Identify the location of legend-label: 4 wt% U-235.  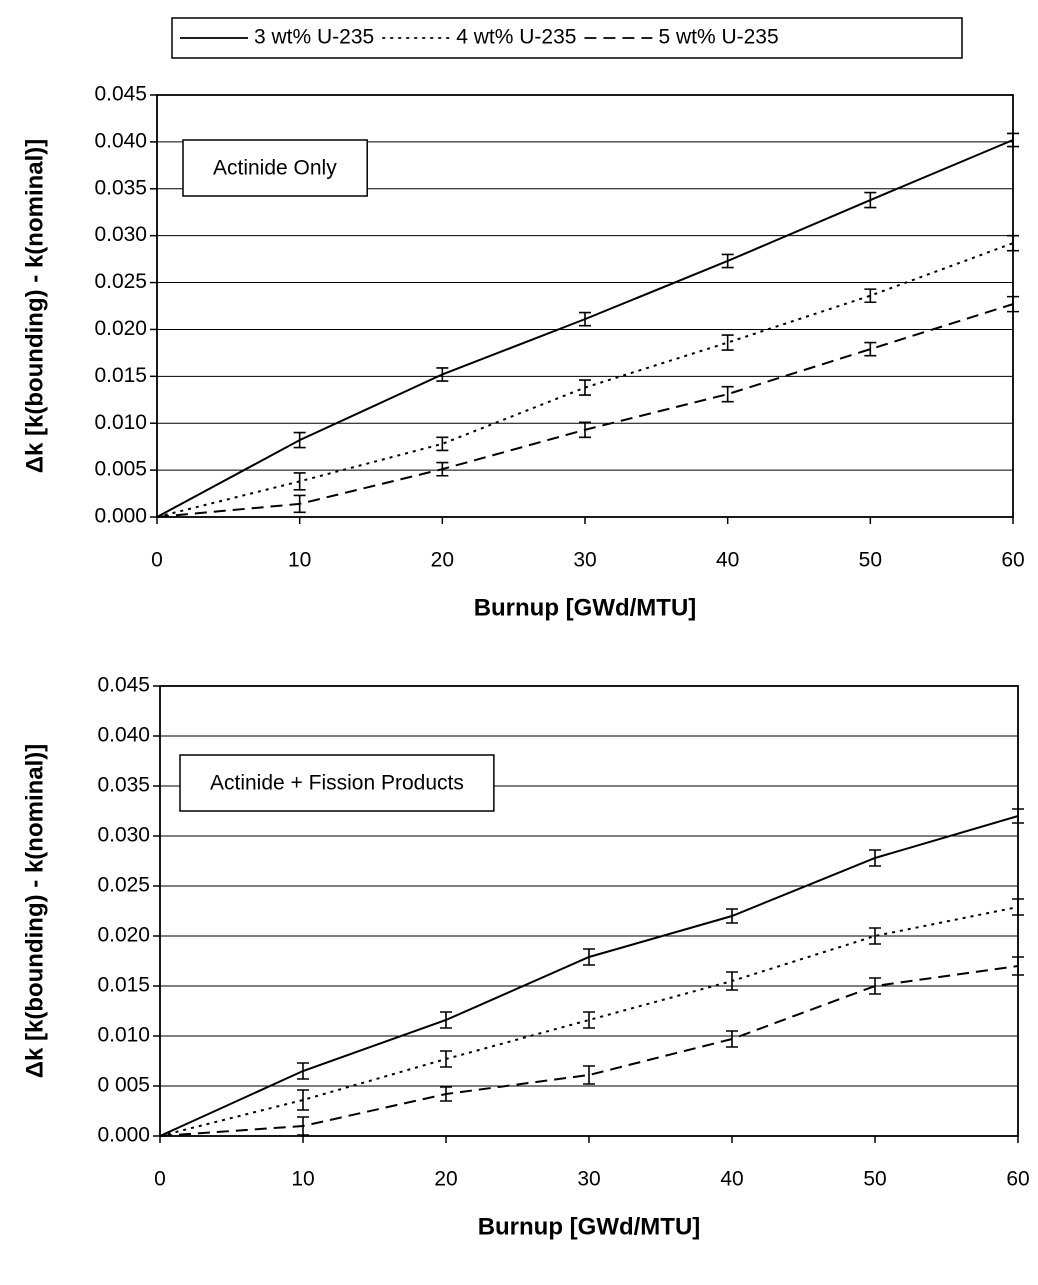
(516, 37).